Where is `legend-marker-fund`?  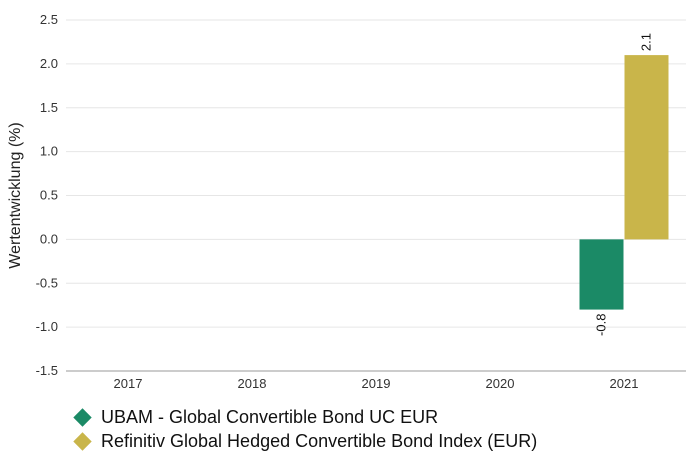
legend-marker-fund is located at coordinates (82, 417).